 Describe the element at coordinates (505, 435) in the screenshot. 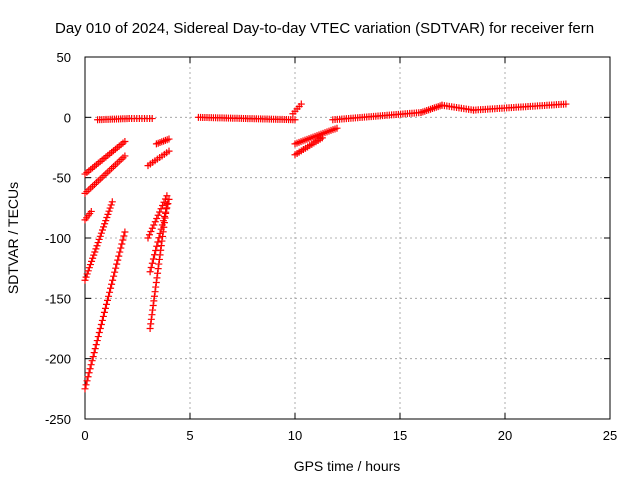

I see `x-tick-label: 20` at that location.